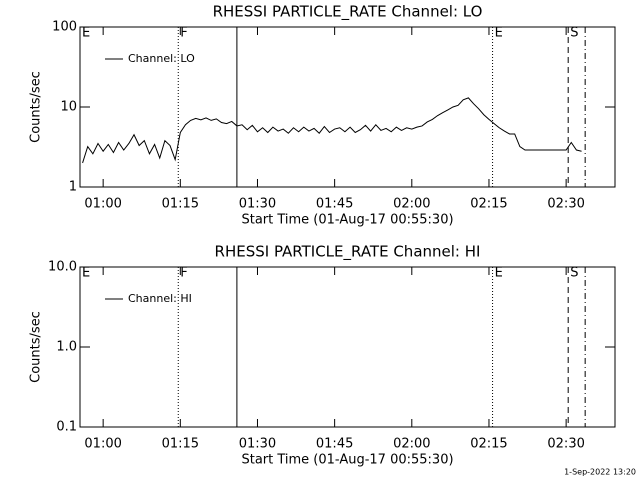  Describe the element at coordinates (62, 267) in the screenshot. I see `y-tick-label: 10.0` at that location.